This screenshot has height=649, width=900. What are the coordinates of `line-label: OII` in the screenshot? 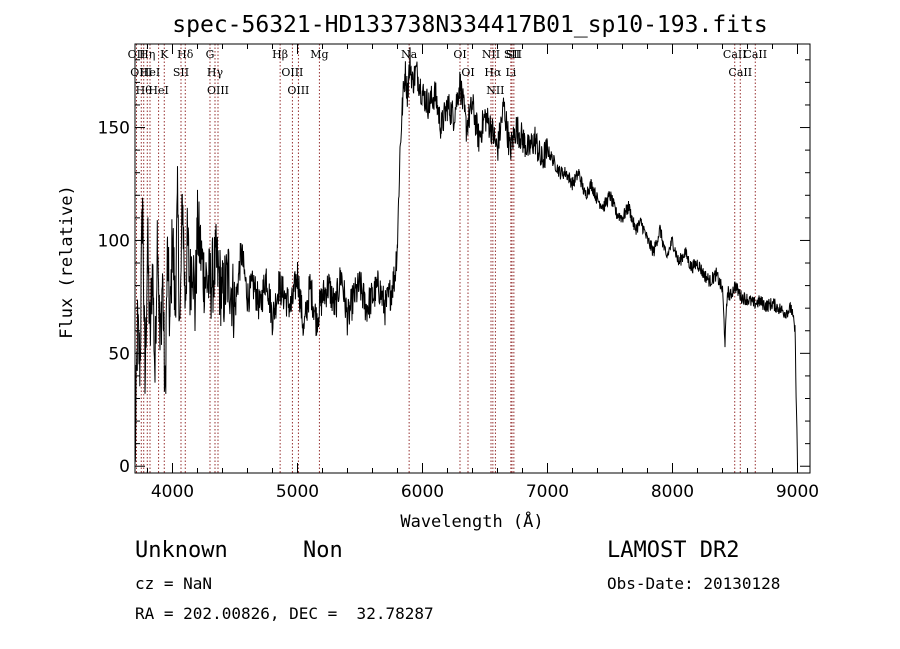 It's located at (137, 54).